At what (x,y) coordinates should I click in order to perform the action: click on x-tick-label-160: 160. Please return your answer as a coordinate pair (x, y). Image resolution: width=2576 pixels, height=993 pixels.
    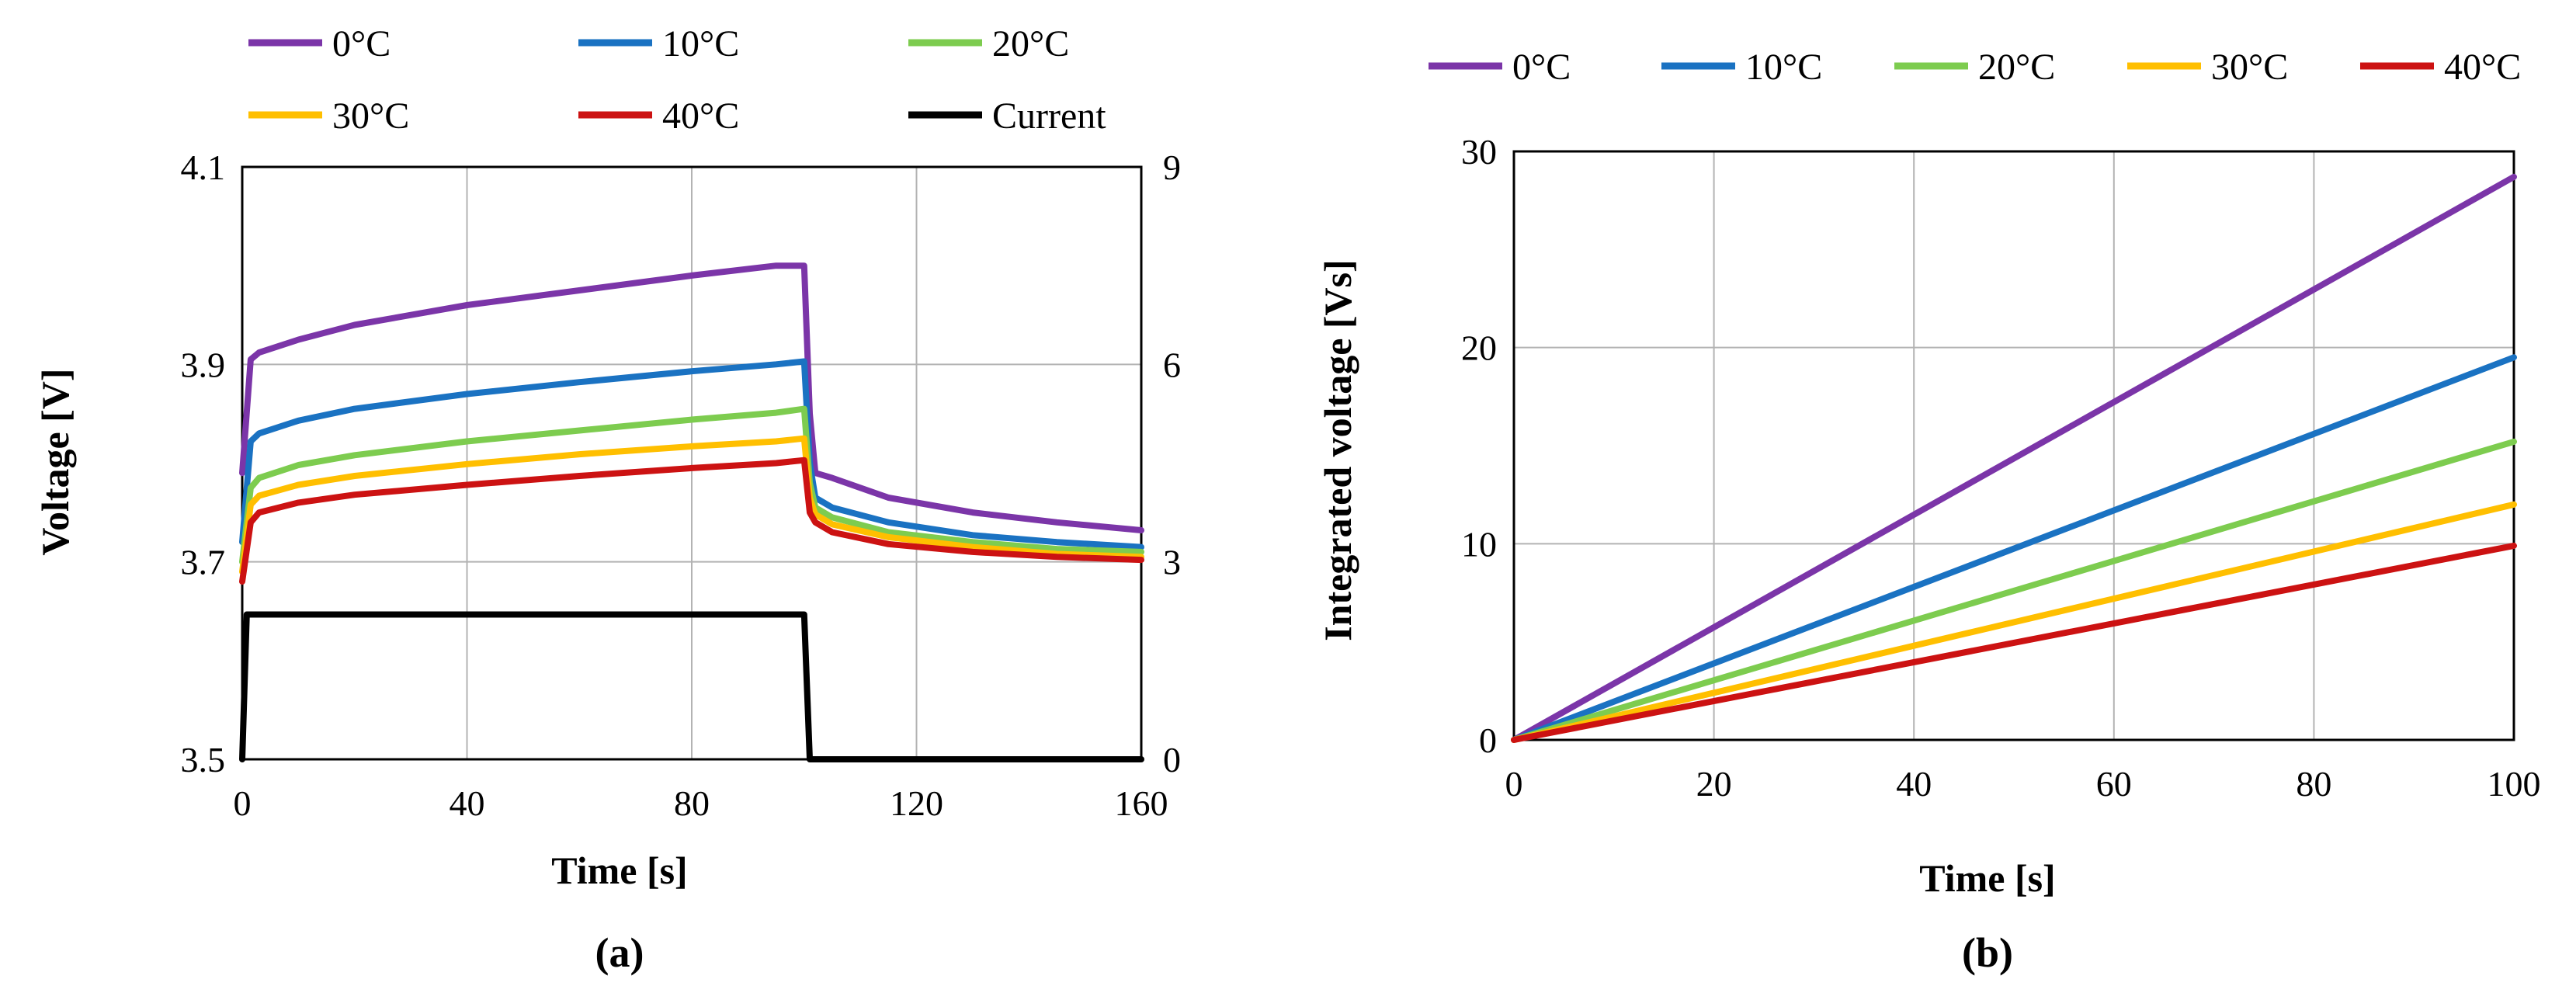
    Looking at the image, I should click on (1141, 803).